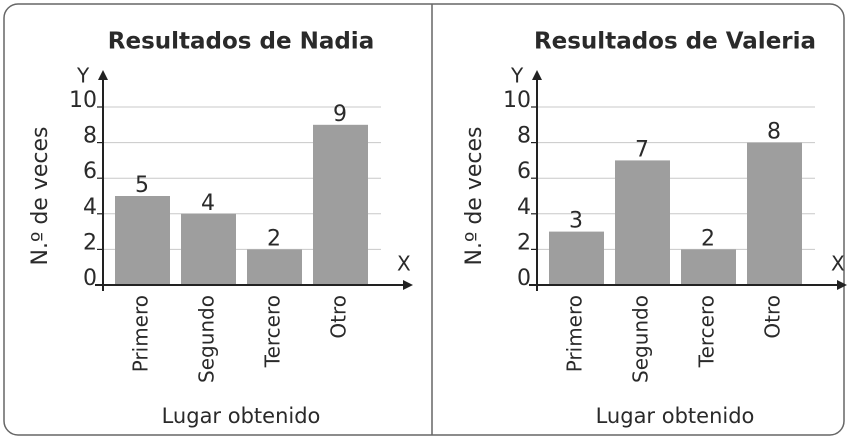  I want to click on value-label: 5, so click(142, 185).